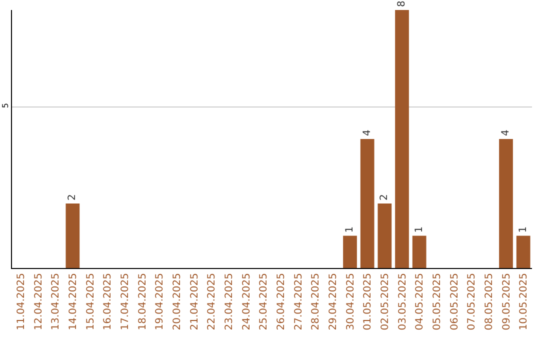  I want to click on x-tick-label: 22.04.2025, so click(212, 301).